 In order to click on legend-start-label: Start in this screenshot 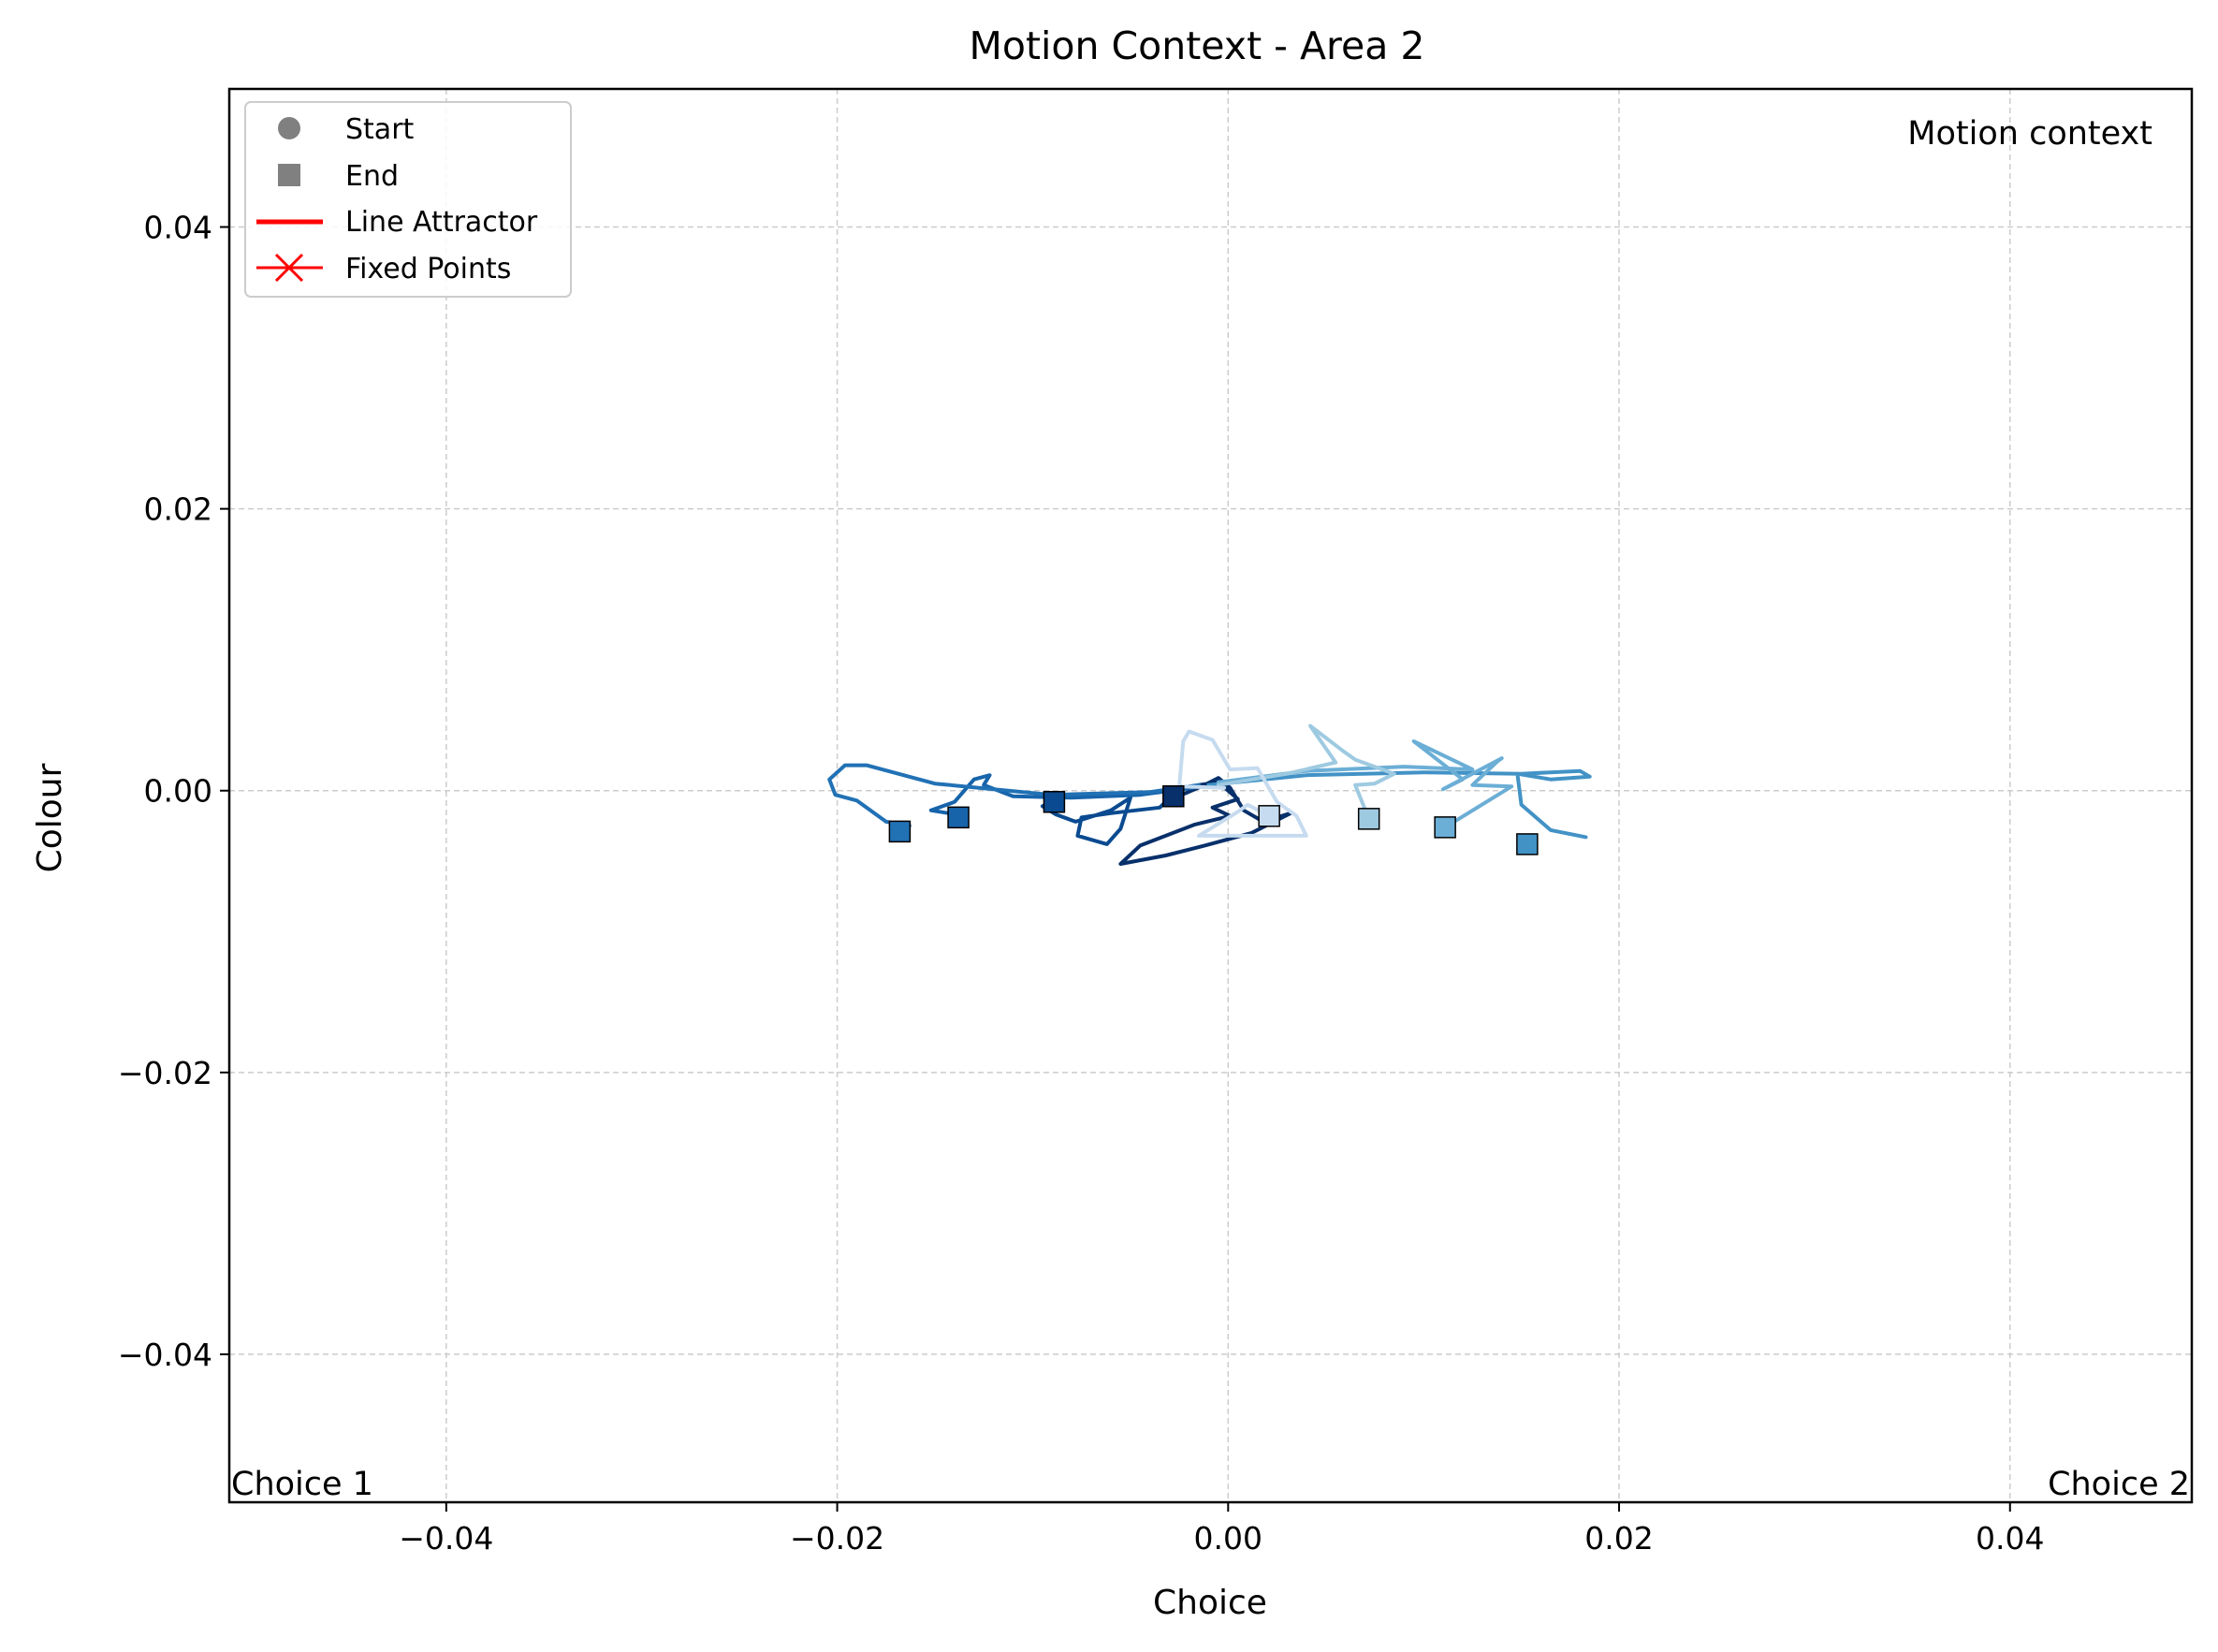, I will do `click(380, 129)`.